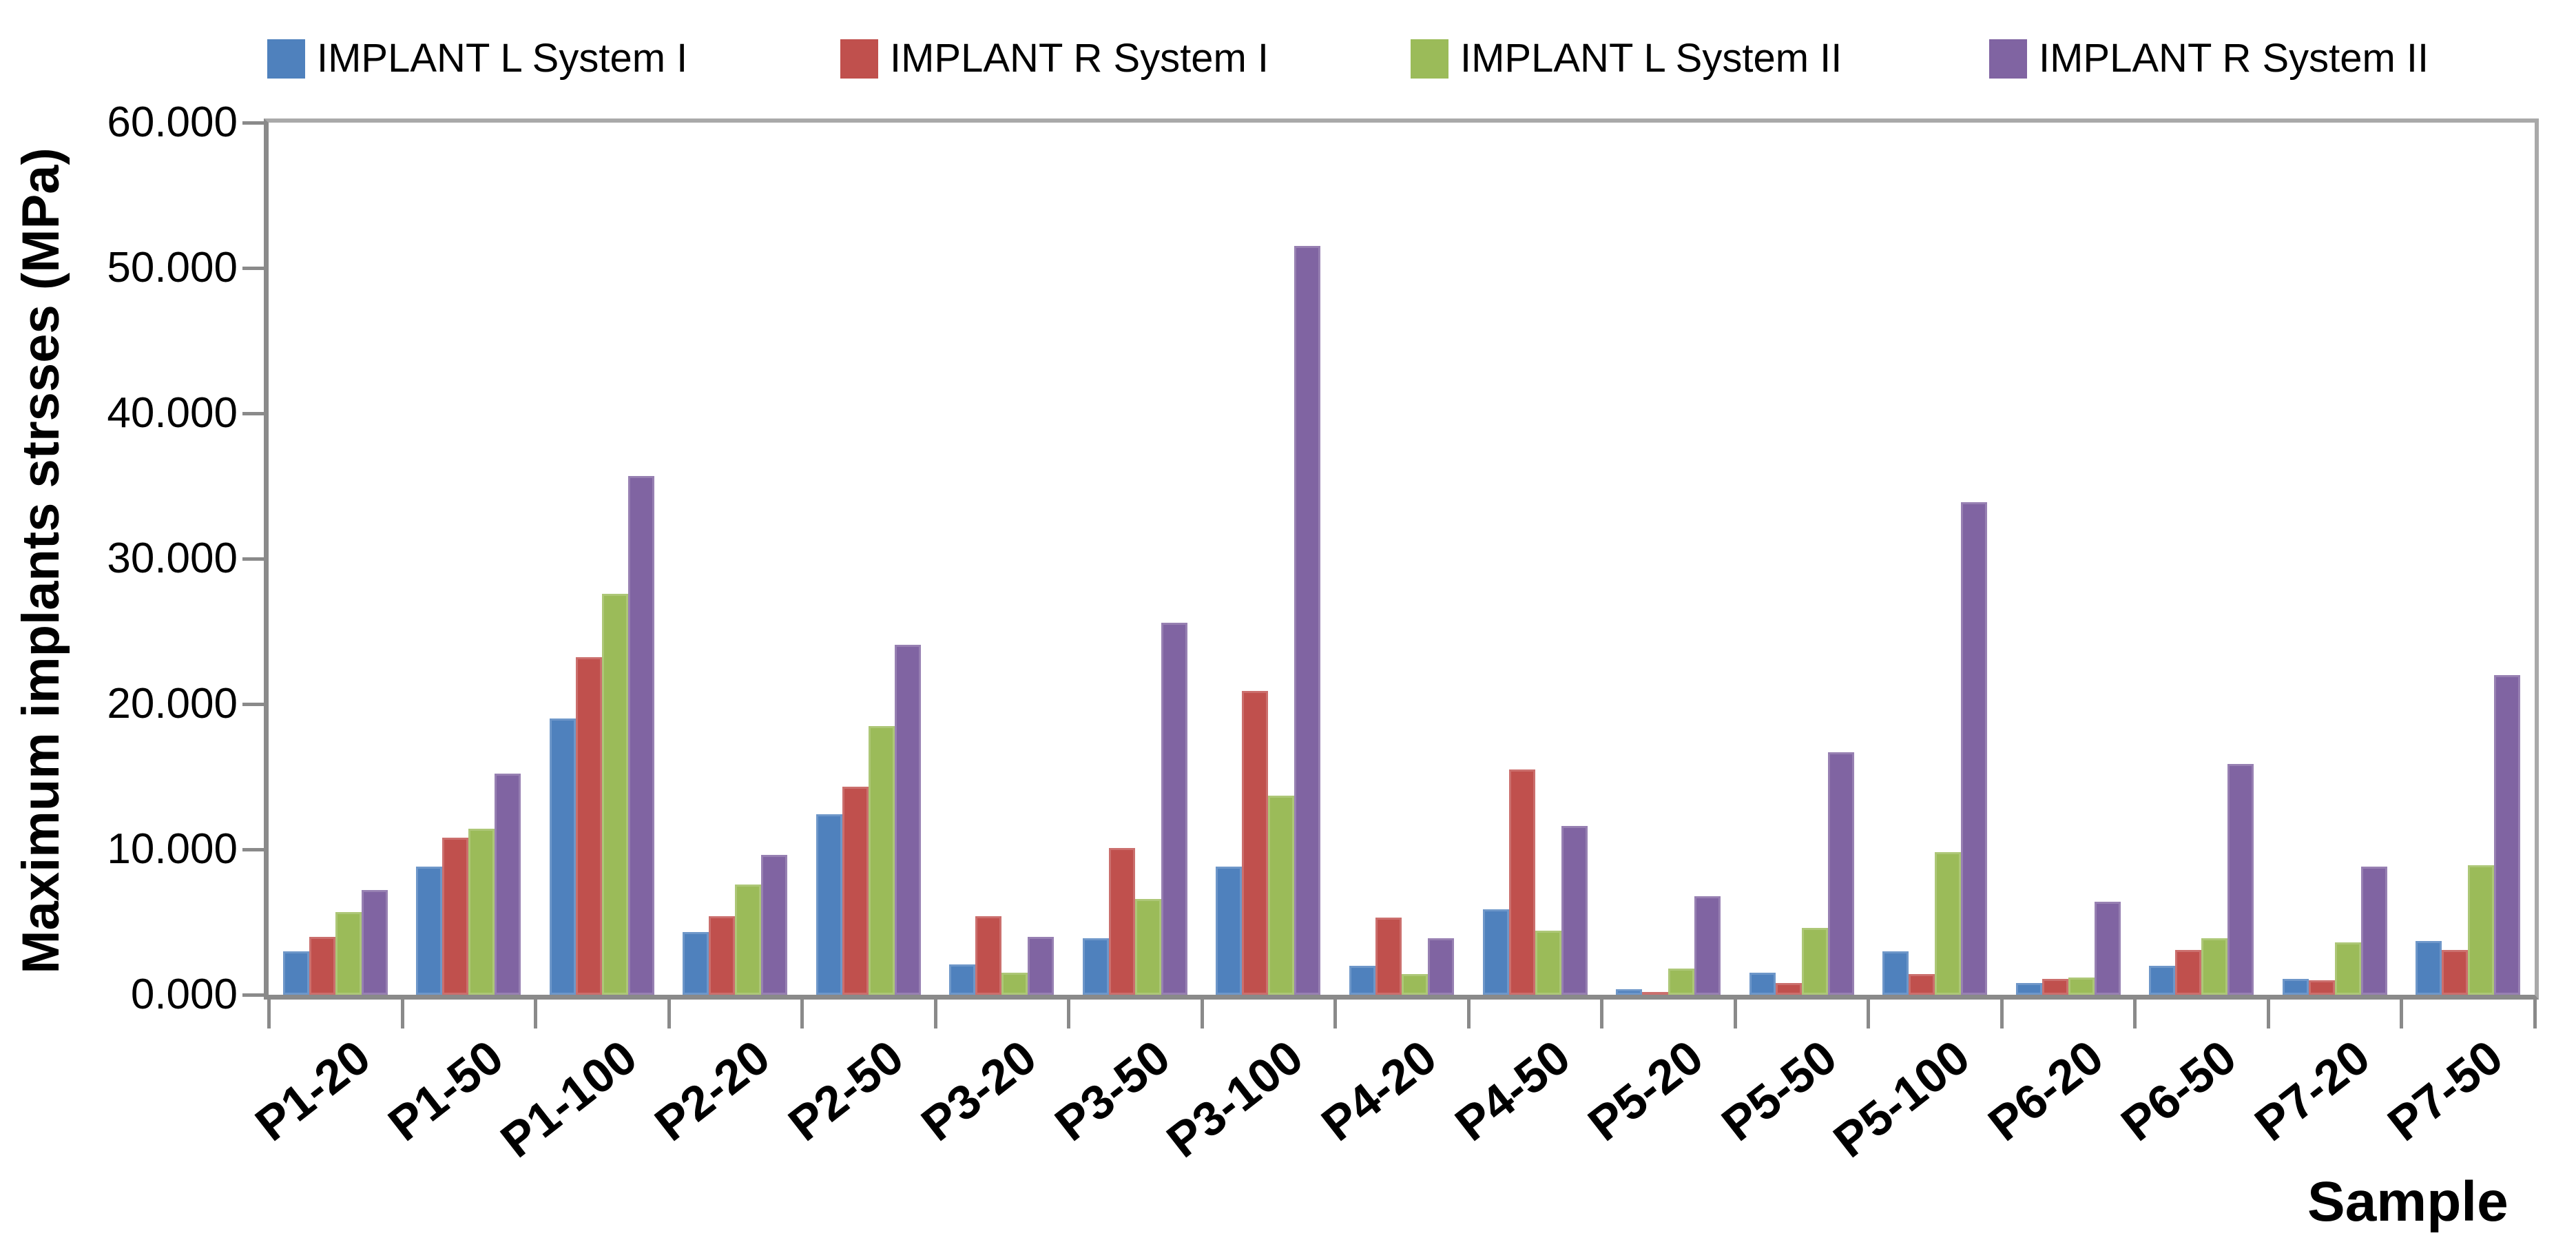 Image resolution: width=2576 pixels, height=1251 pixels. Describe the element at coordinates (41, 560) in the screenshot. I see `y-axis-title: Maximum implants strsses (MPa)` at that location.